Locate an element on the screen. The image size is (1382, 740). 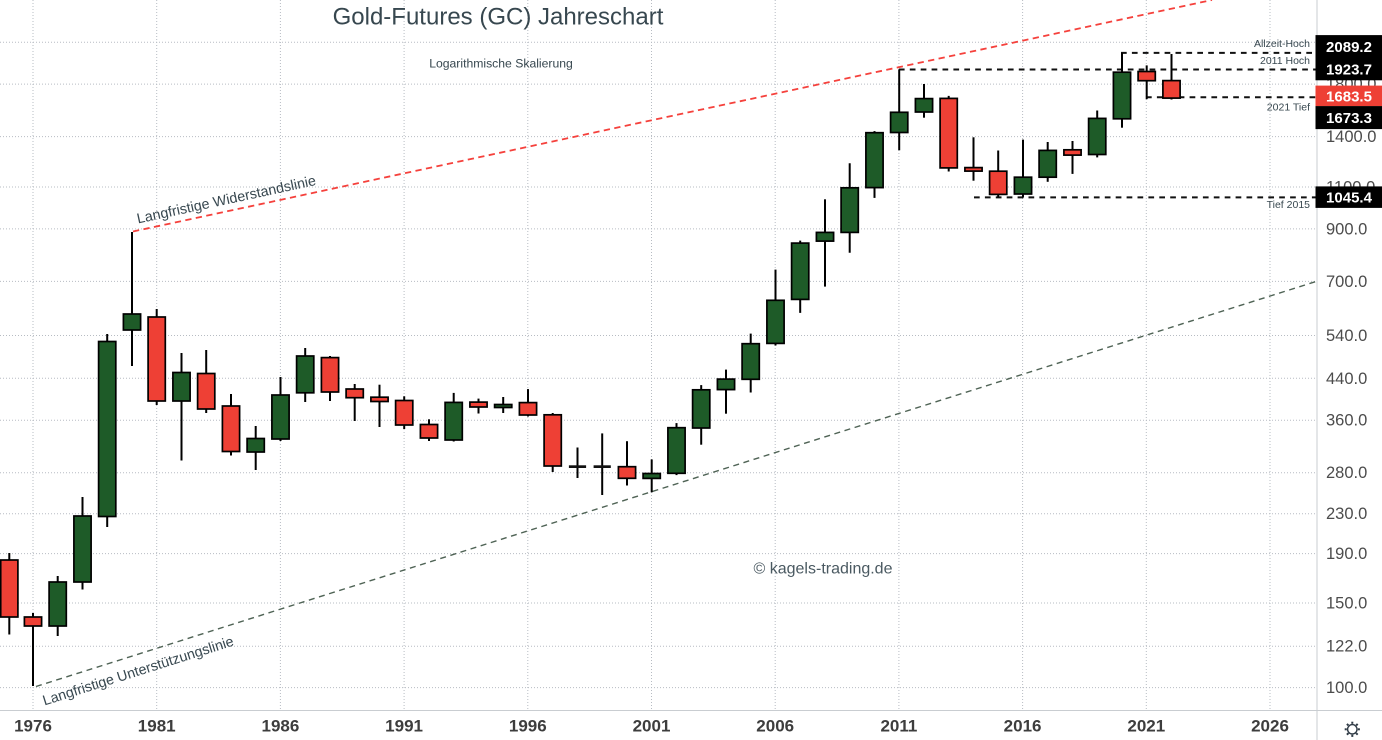
svg-text: 2026 is located at coordinates (1270, 726).